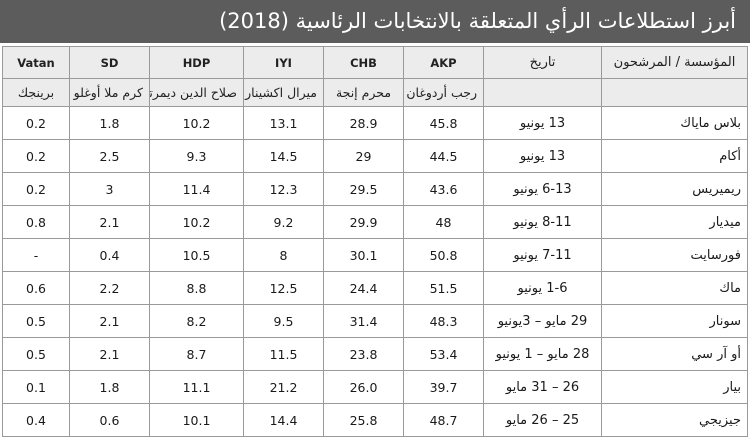 The height and width of the screenshot is (438, 750). What do you see at coordinates (443, 156) in the screenshot?
I see `value-cell: 44.5` at bounding box center [443, 156].